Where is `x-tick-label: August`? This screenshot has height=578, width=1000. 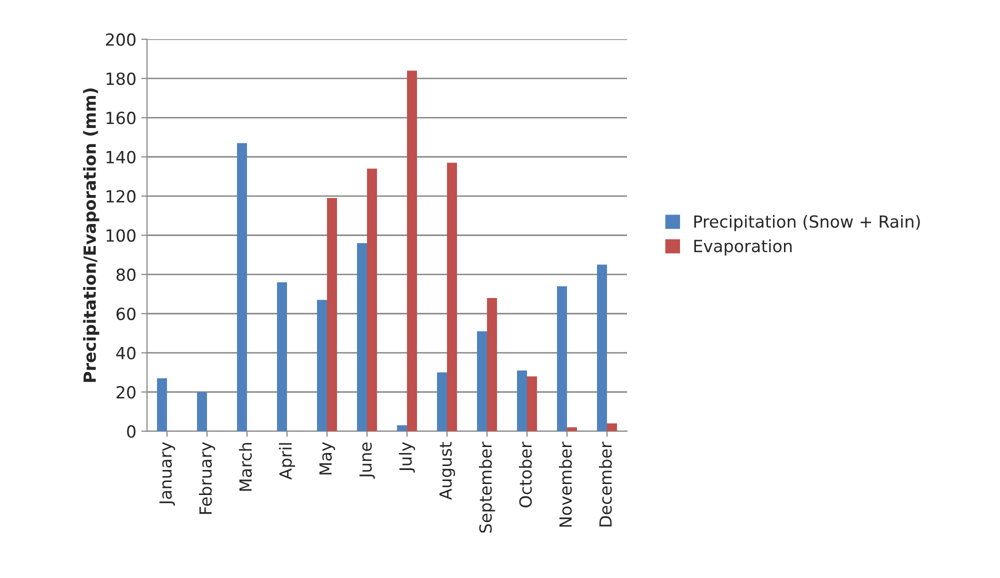
x-tick-label: August is located at coordinates (447, 471).